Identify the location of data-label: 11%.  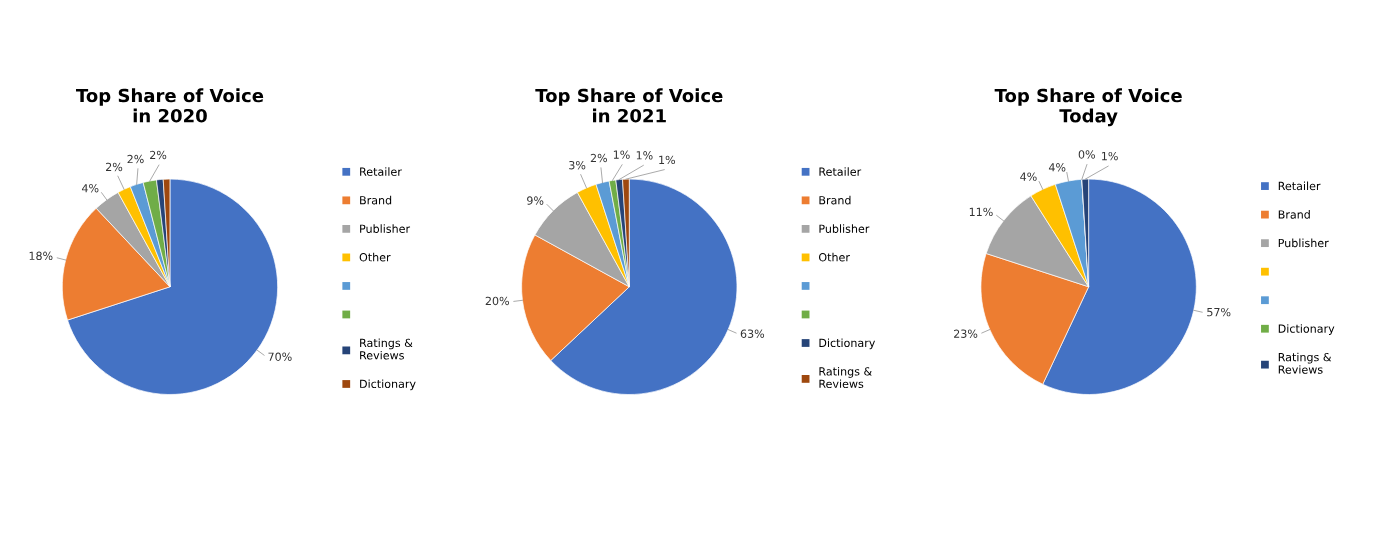
(981, 212).